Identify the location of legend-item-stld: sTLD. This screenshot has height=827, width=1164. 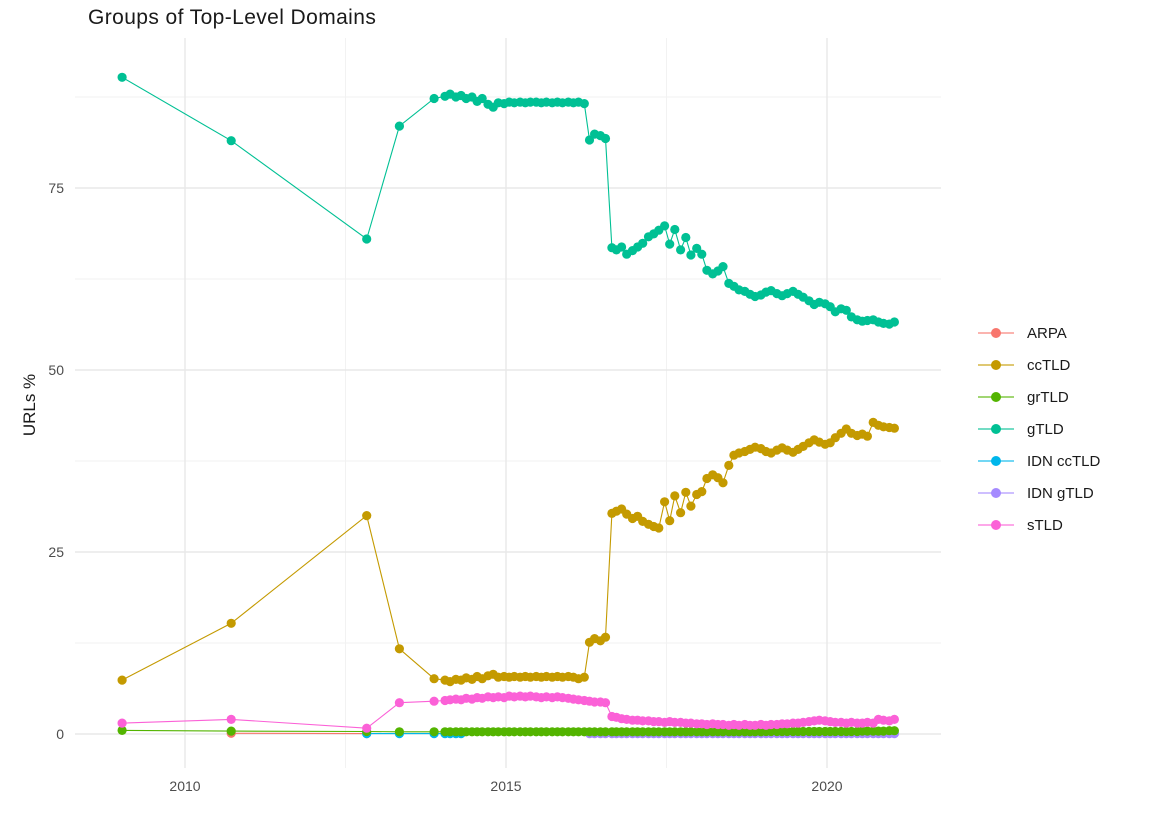
(1039, 525).